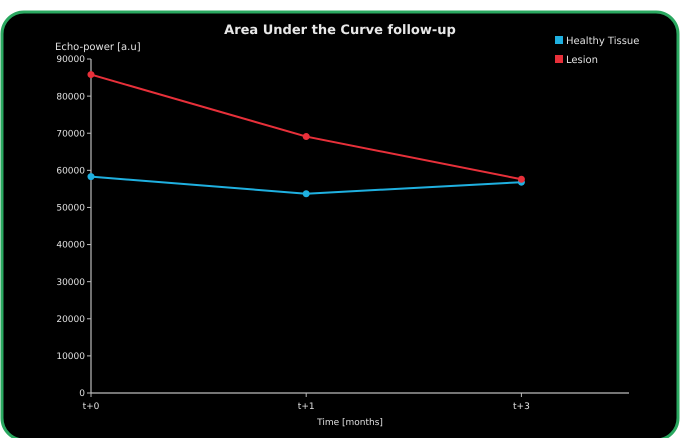 The image size is (680, 438). Describe the element at coordinates (521, 407) in the screenshot. I see `x-tick-label: t+3` at that location.